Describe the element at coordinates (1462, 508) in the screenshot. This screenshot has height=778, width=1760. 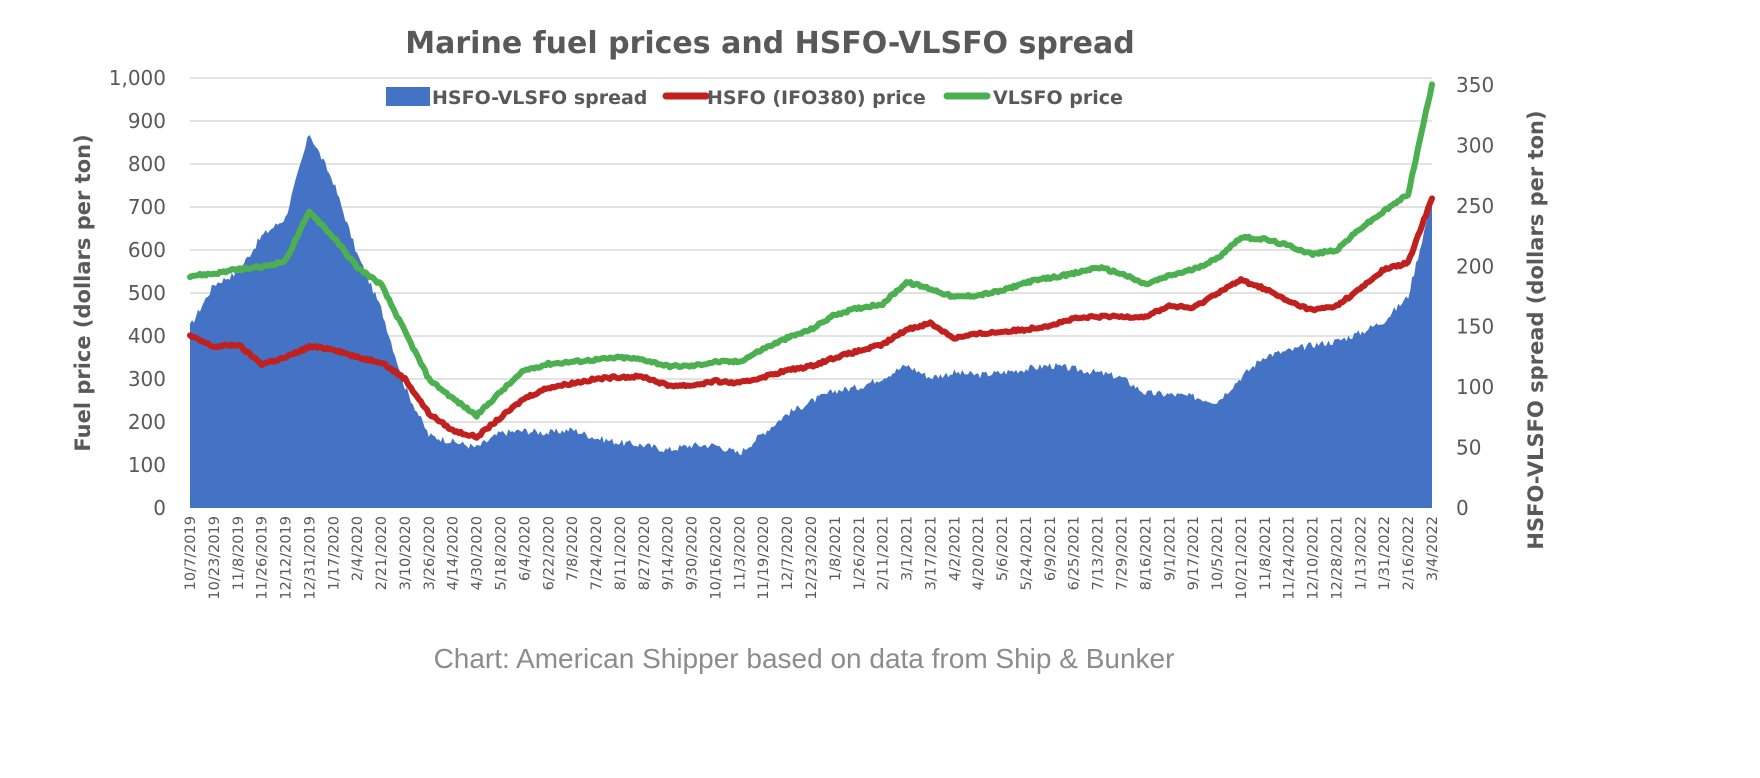
I see `right-tick-label: 0` at that location.